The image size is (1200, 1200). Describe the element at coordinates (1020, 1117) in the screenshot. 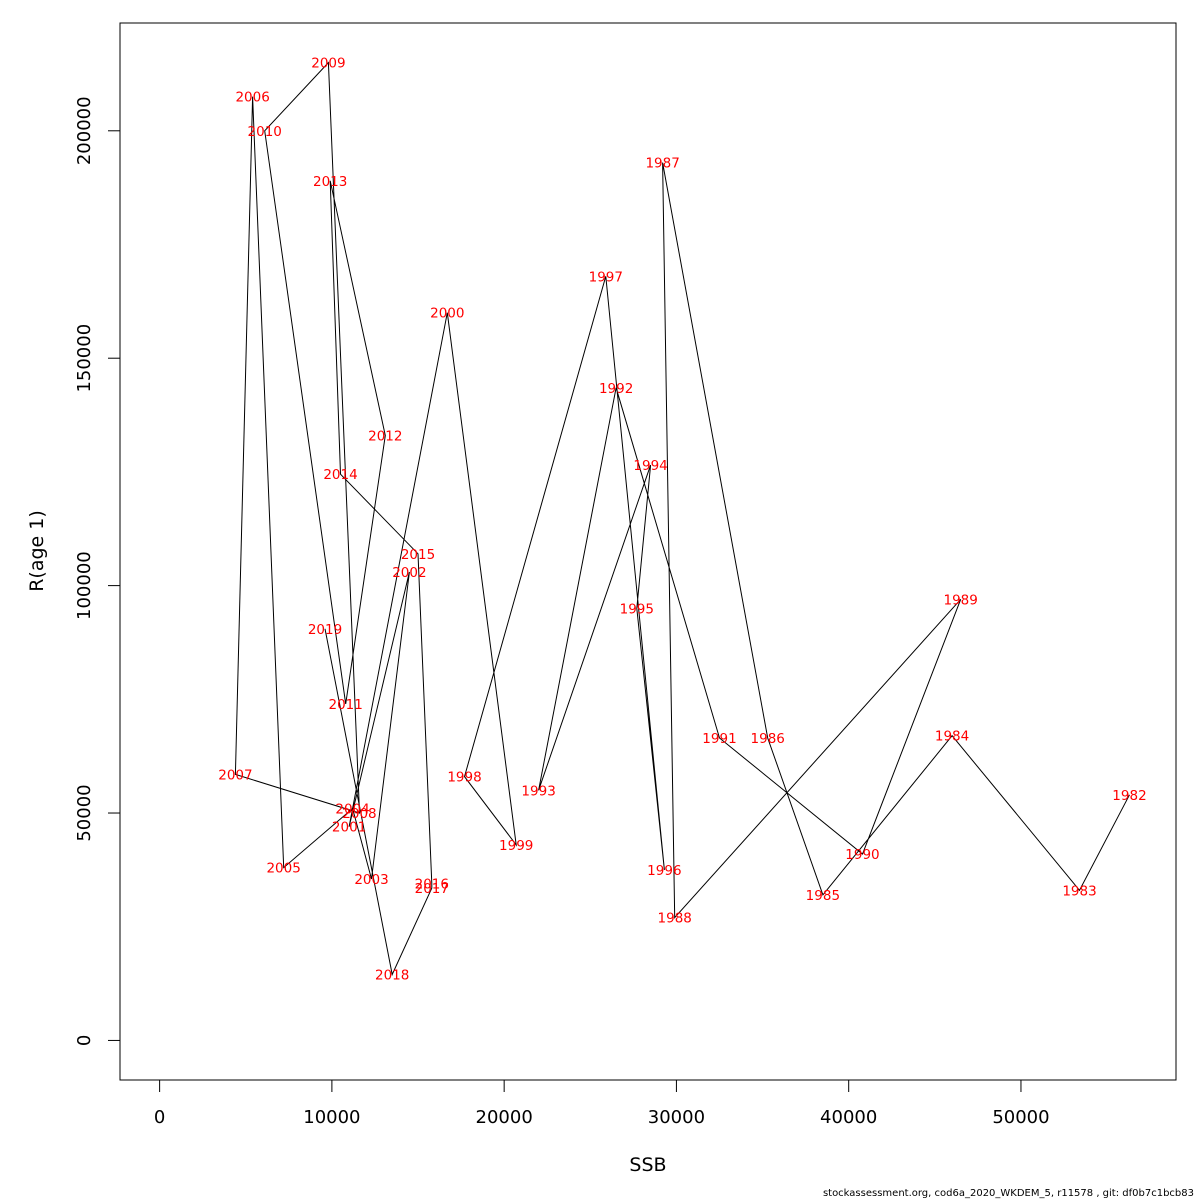

I see `x-tick-label-5: 50000` at that location.